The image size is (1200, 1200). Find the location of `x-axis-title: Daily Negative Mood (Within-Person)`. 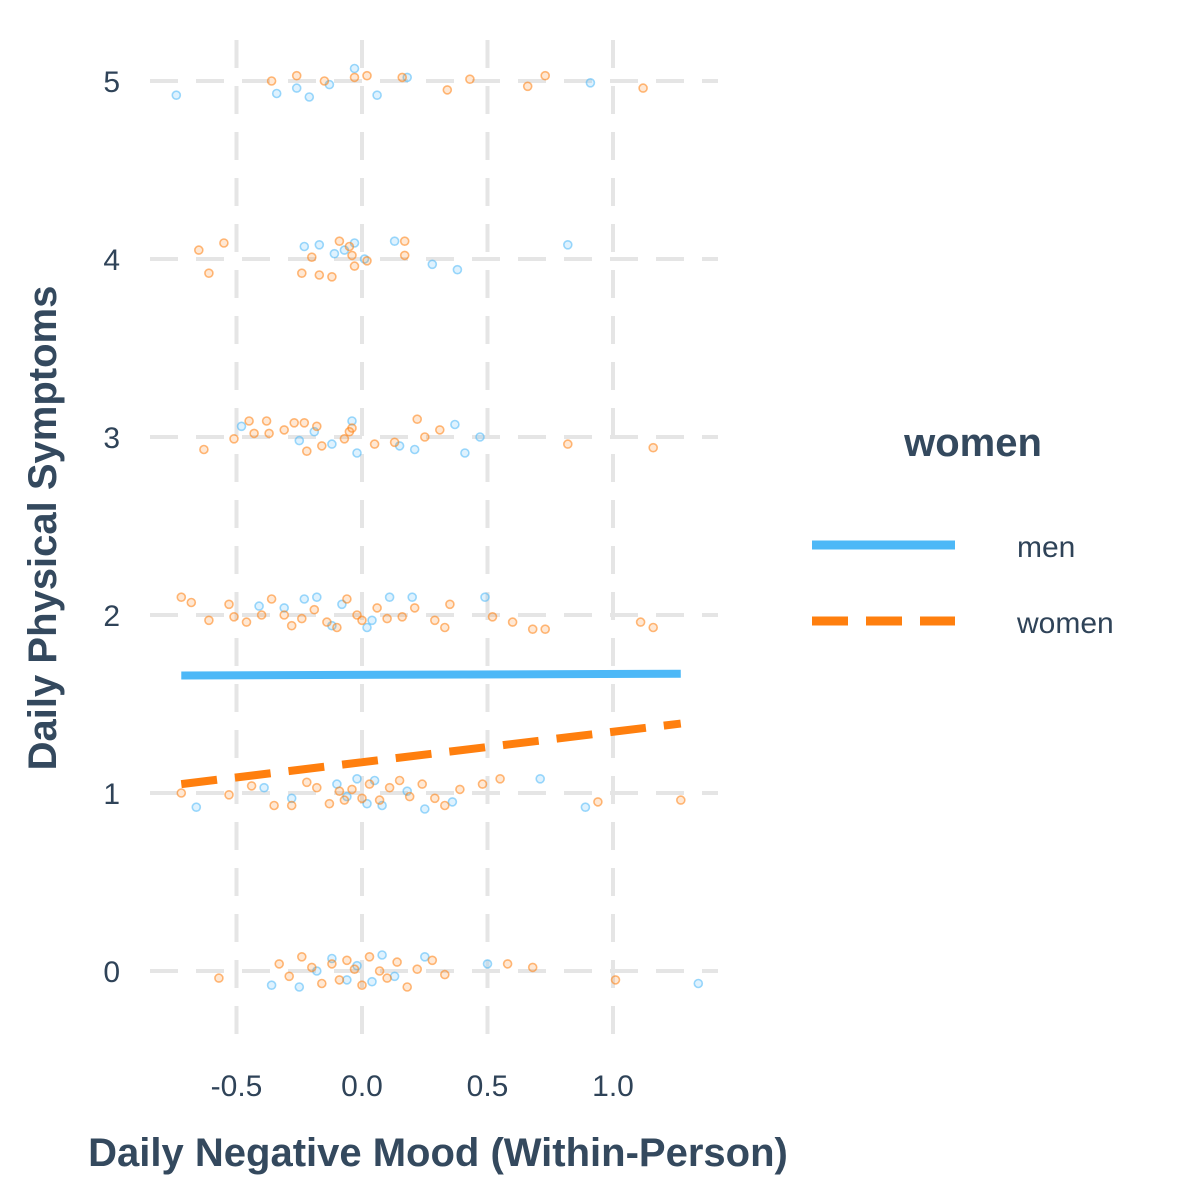

x-axis-title: Daily Negative Mood (Within-Person) is located at coordinates (438, 1153).